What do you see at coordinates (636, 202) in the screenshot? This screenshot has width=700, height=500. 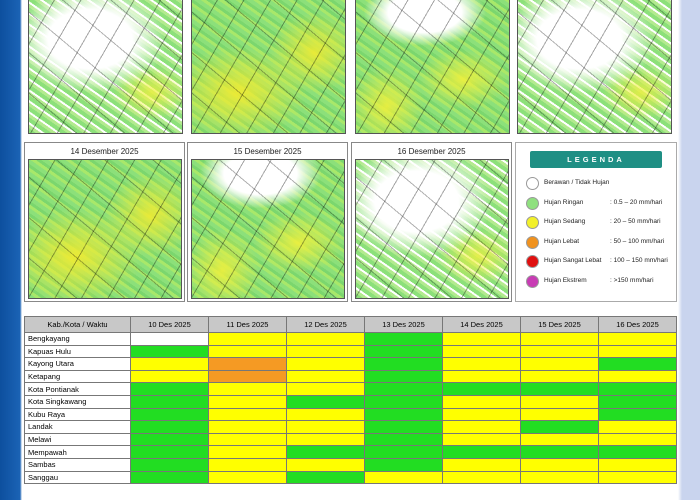 I see `legend-range: : 0.5 – 20 mm/hari` at bounding box center [636, 202].